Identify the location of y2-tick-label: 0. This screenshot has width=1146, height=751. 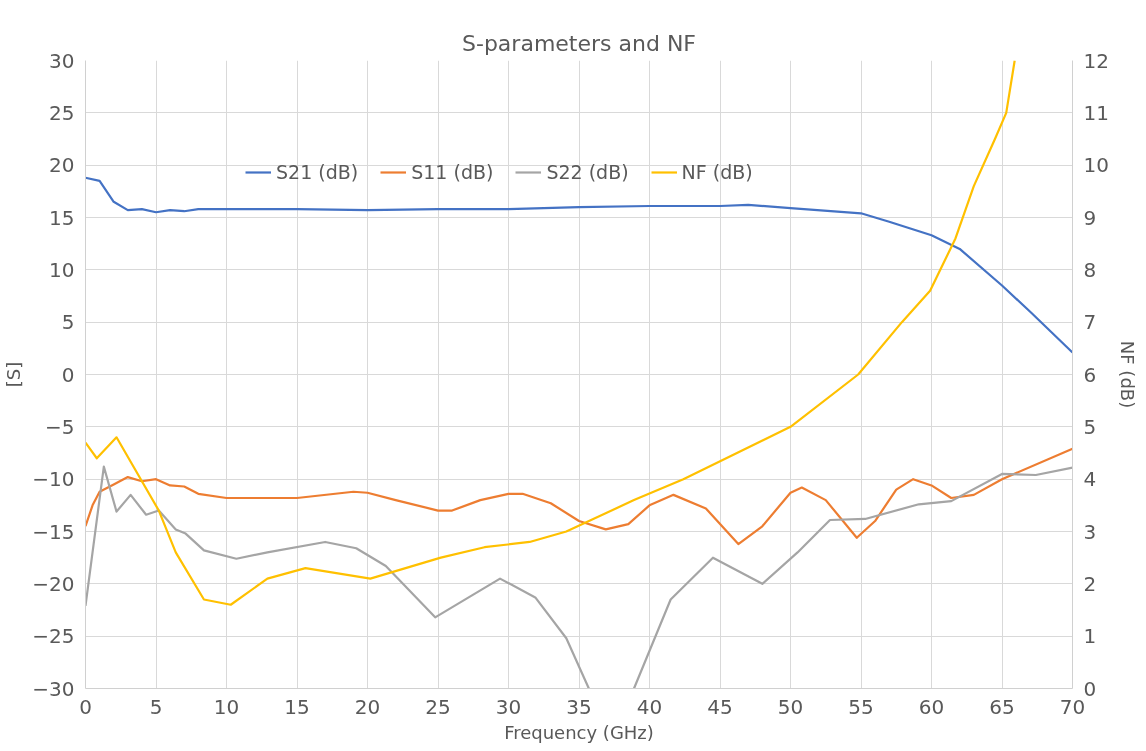
(1090, 688).